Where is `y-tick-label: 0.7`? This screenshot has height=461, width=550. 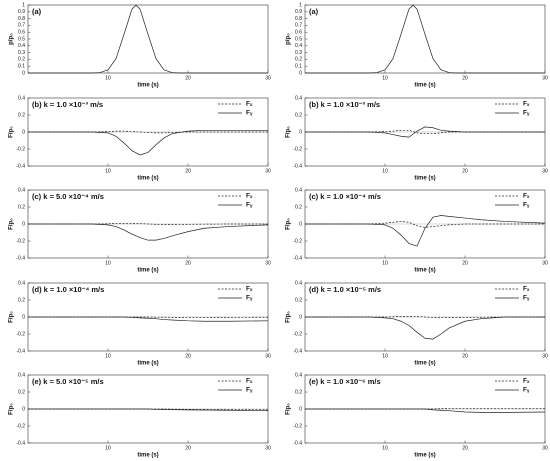
y-tick-label: 0.7 is located at coordinates (21, 26).